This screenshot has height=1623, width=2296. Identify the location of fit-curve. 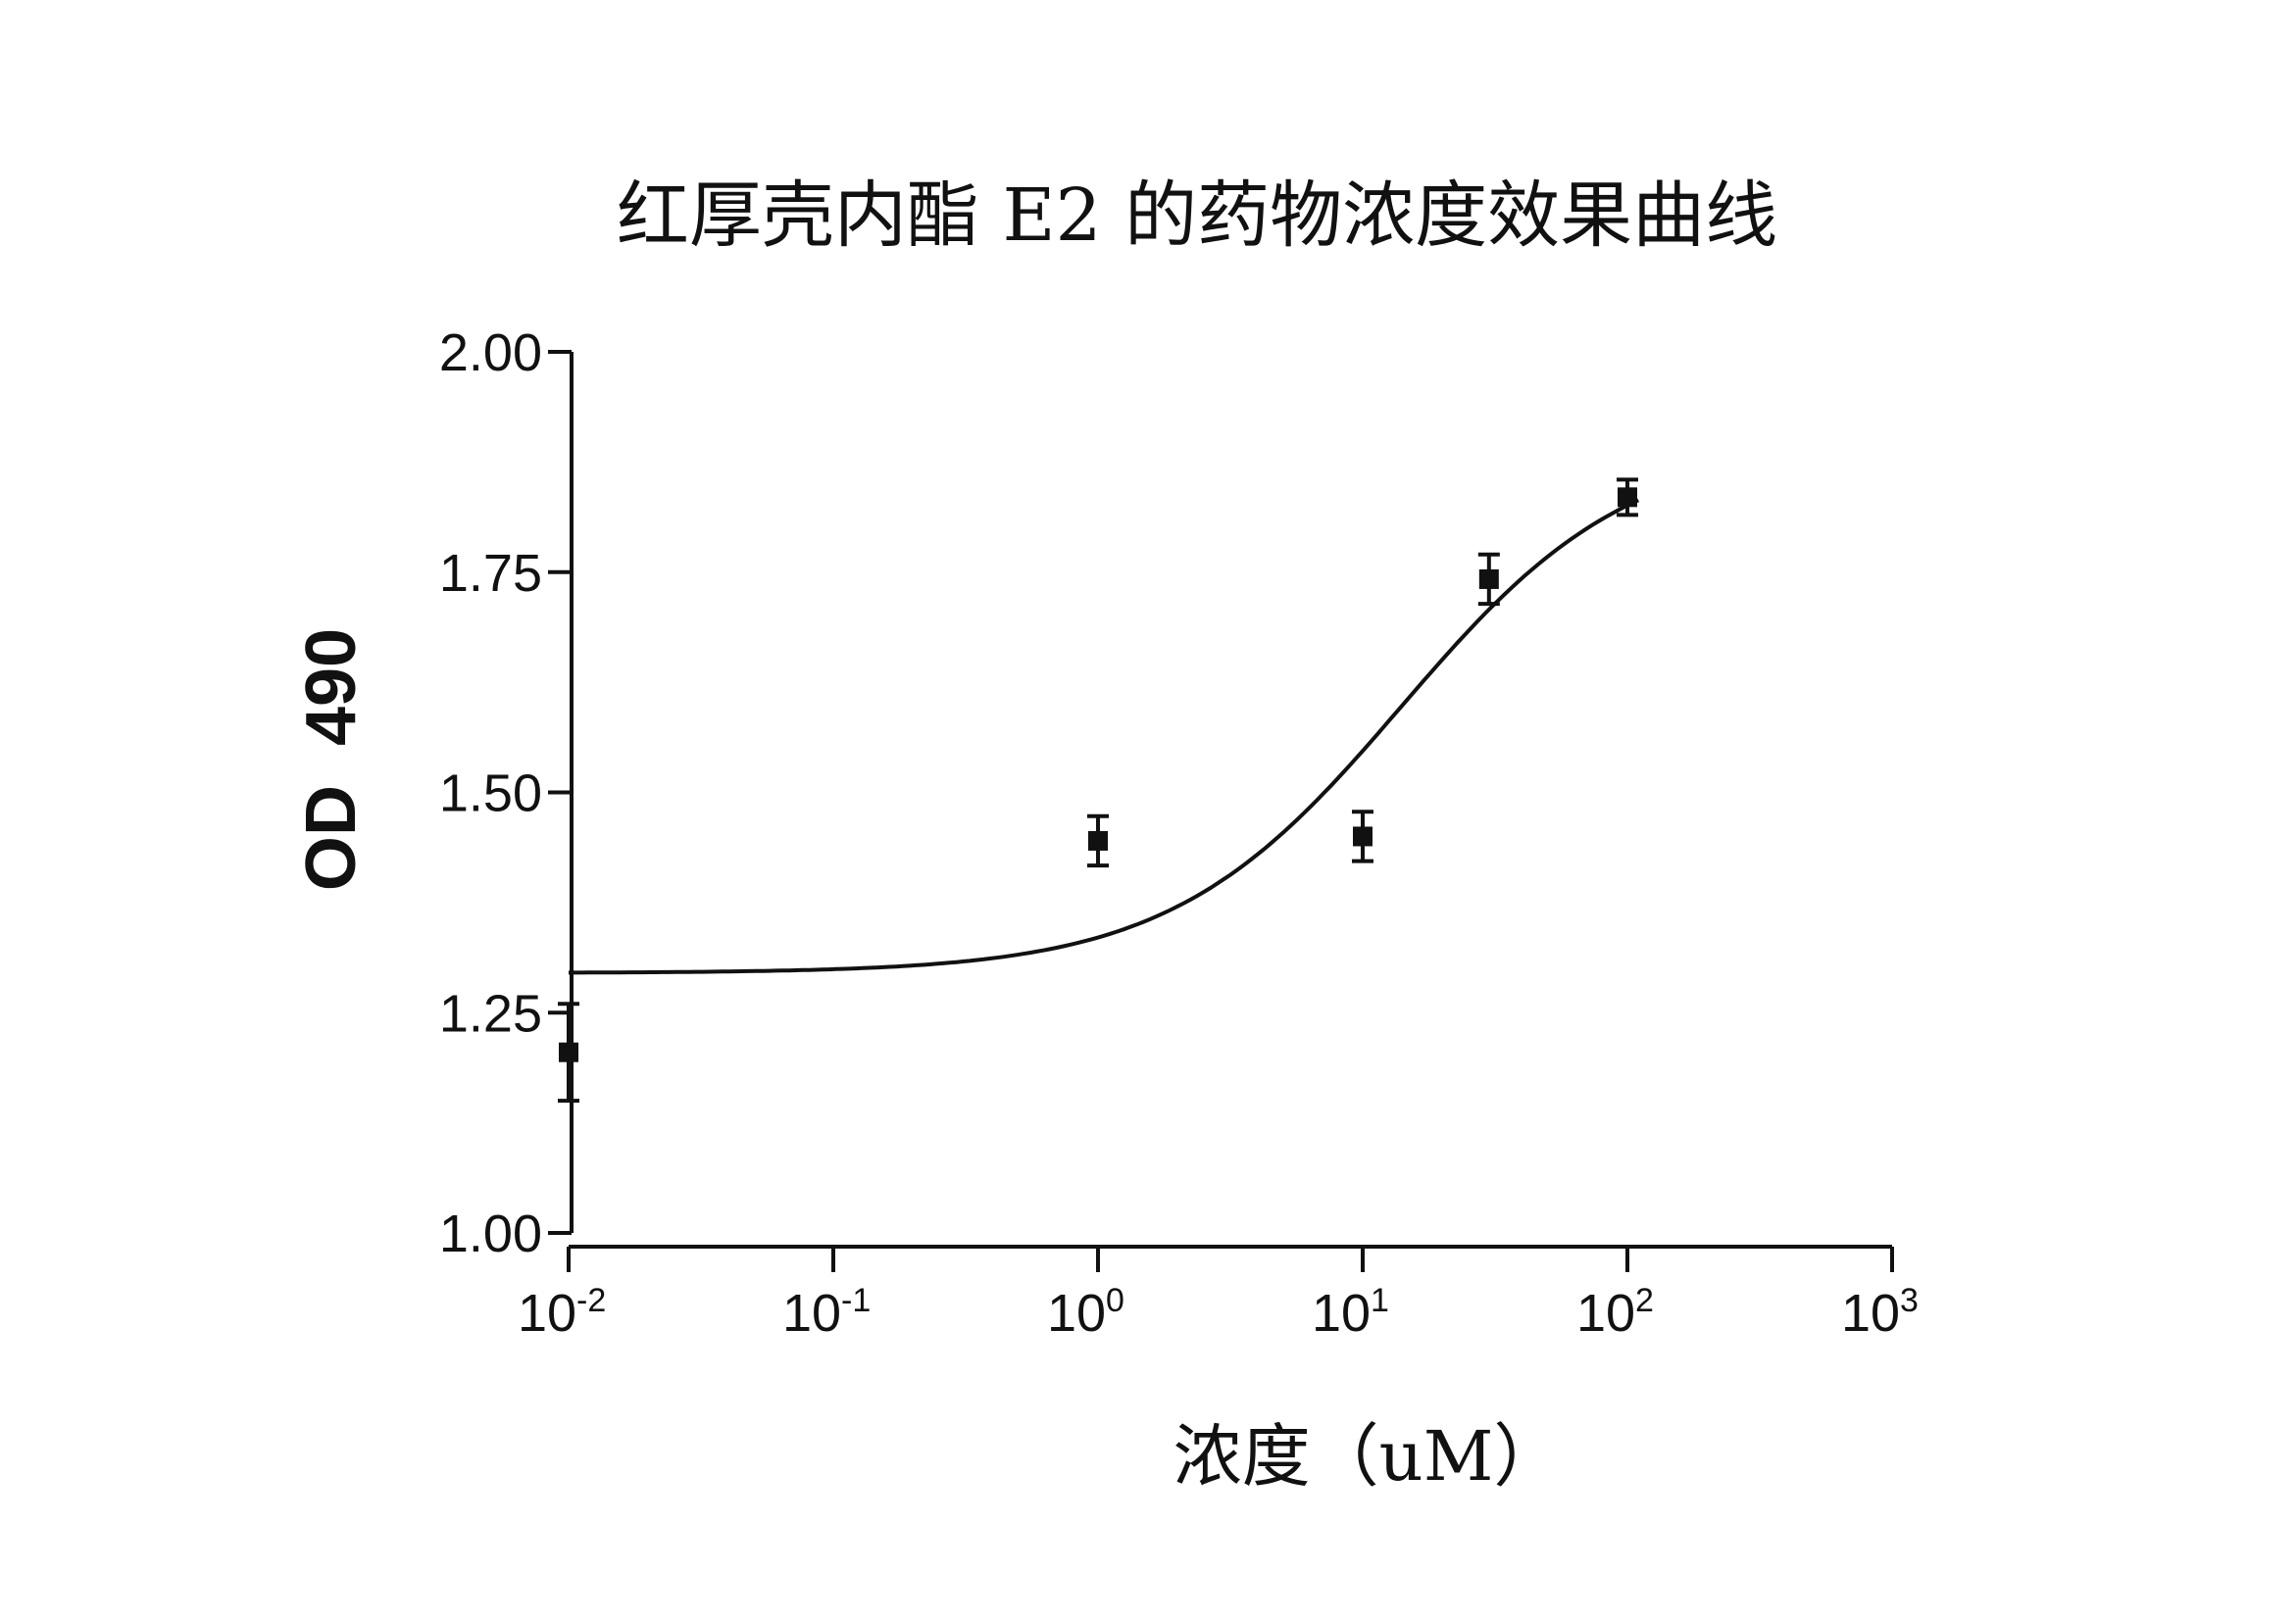
(1103, 736).